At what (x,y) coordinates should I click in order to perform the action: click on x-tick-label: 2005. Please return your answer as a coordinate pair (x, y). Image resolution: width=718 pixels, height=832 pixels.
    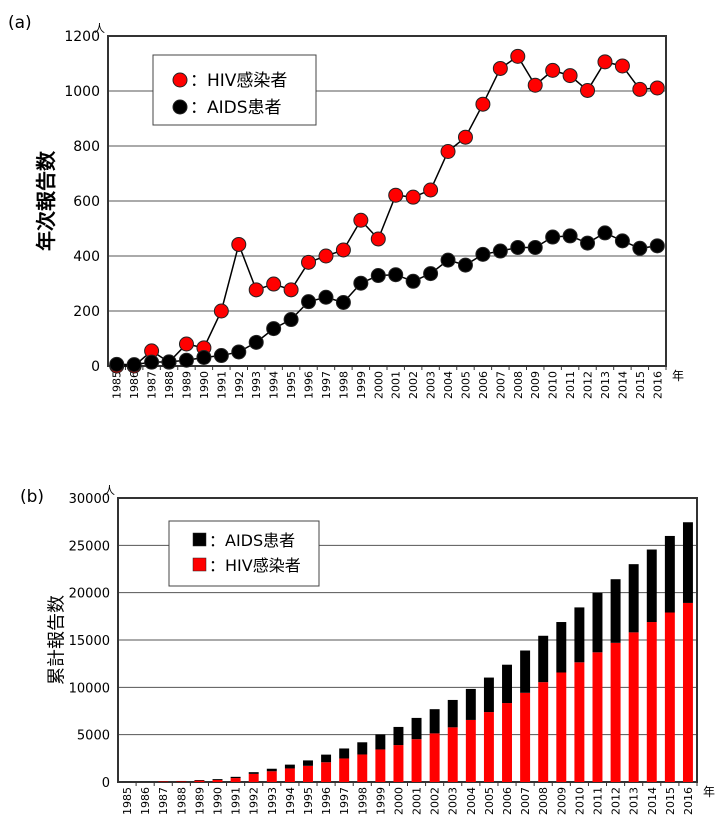
    Looking at the image, I should click on (489, 801).